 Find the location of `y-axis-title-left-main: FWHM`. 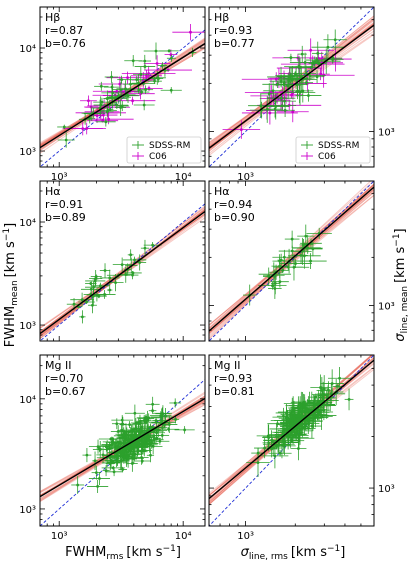

y-axis-title-left-main: FWHM is located at coordinates (10, 326).